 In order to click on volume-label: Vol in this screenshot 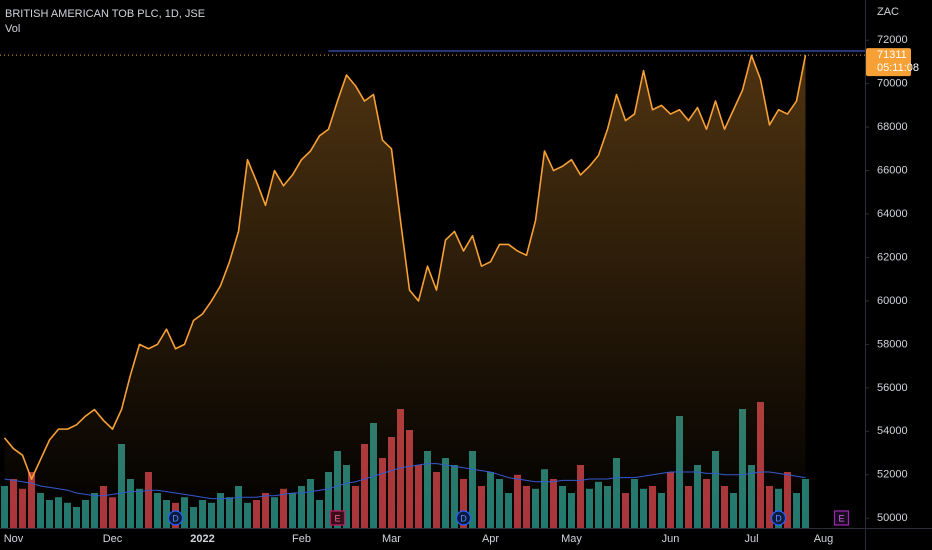, I will do `click(12, 29)`.